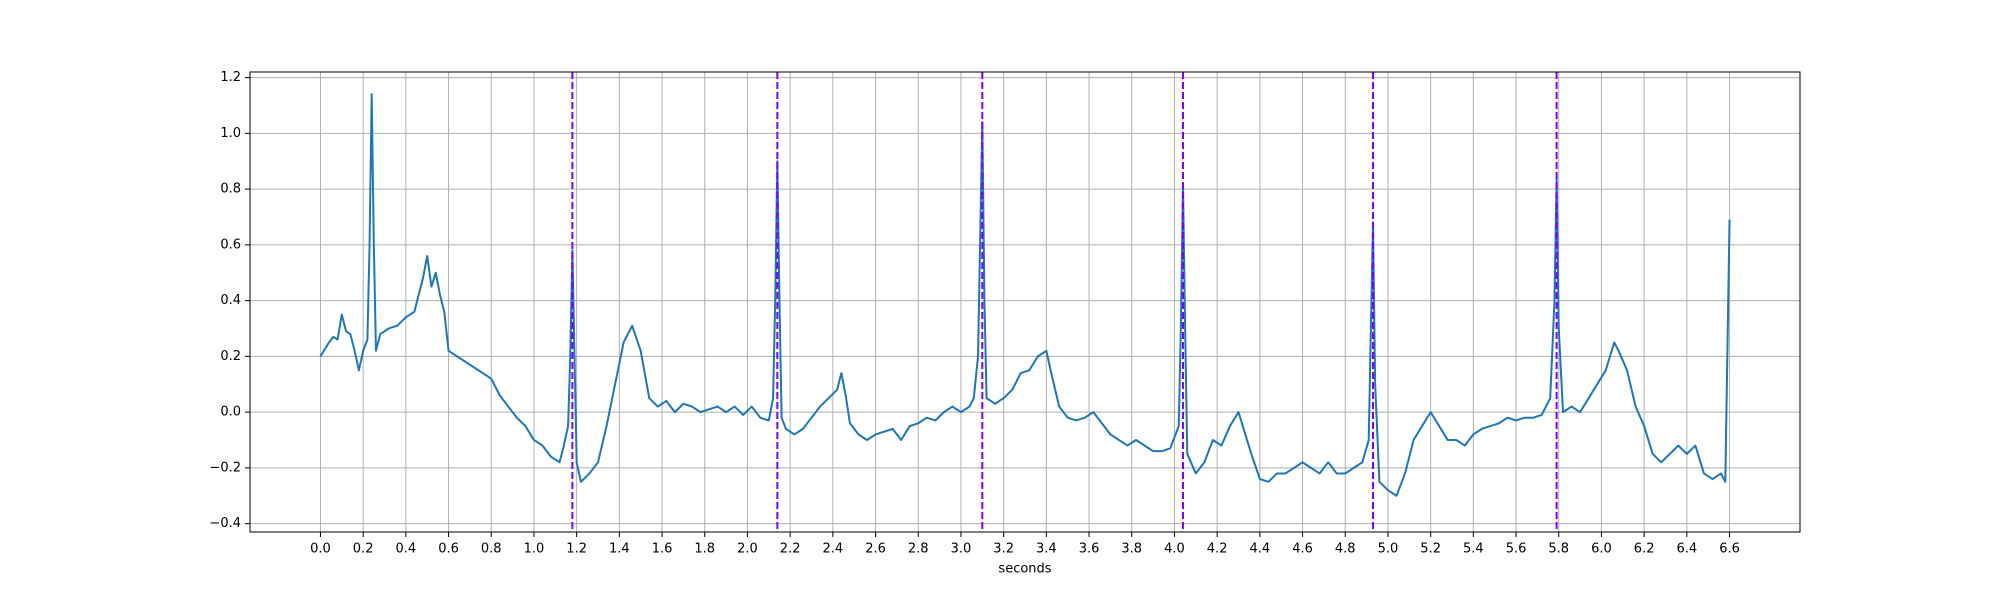 This screenshot has height=600, width=2000. What do you see at coordinates (918, 549) in the screenshot?
I see `x-tick-label: 2.8` at bounding box center [918, 549].